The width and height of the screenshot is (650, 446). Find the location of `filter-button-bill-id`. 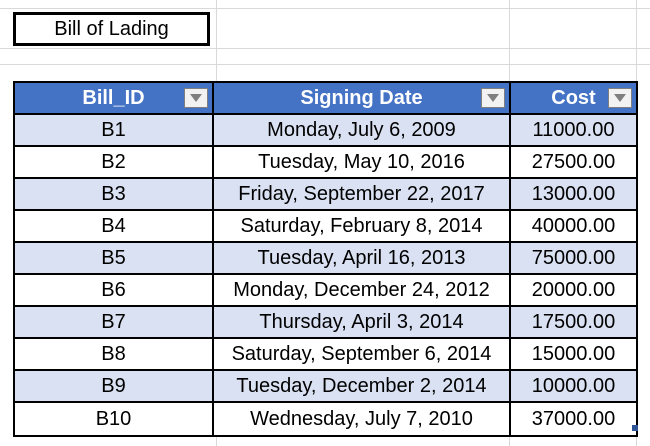

filter-button-bill-id is located at coordinates (196, 98).